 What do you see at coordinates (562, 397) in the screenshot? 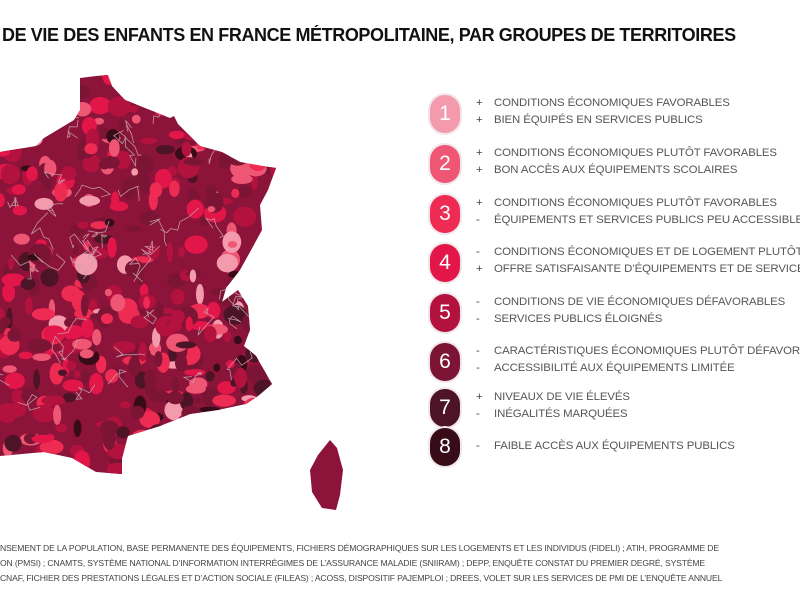
I see `legend-text: NIVEAUX DE VIE ÉLEVÉS` at bounding box center [562, 397].